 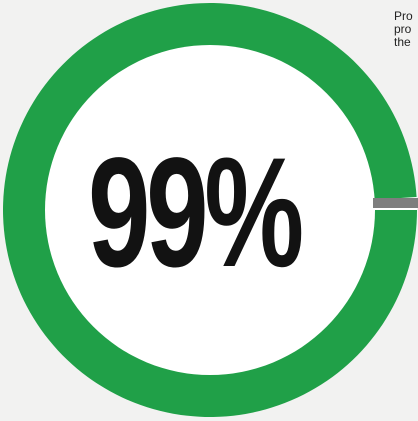 I want to click on connector-line, so click(x=395, y=203).